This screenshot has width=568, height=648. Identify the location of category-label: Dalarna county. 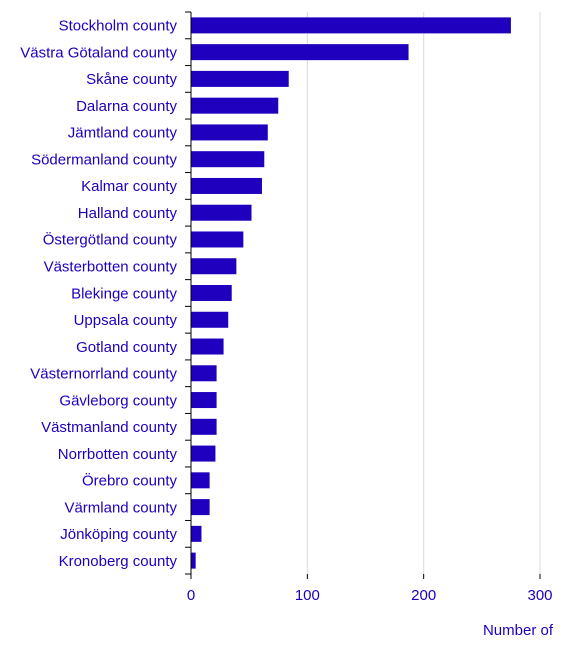
(126, 106).